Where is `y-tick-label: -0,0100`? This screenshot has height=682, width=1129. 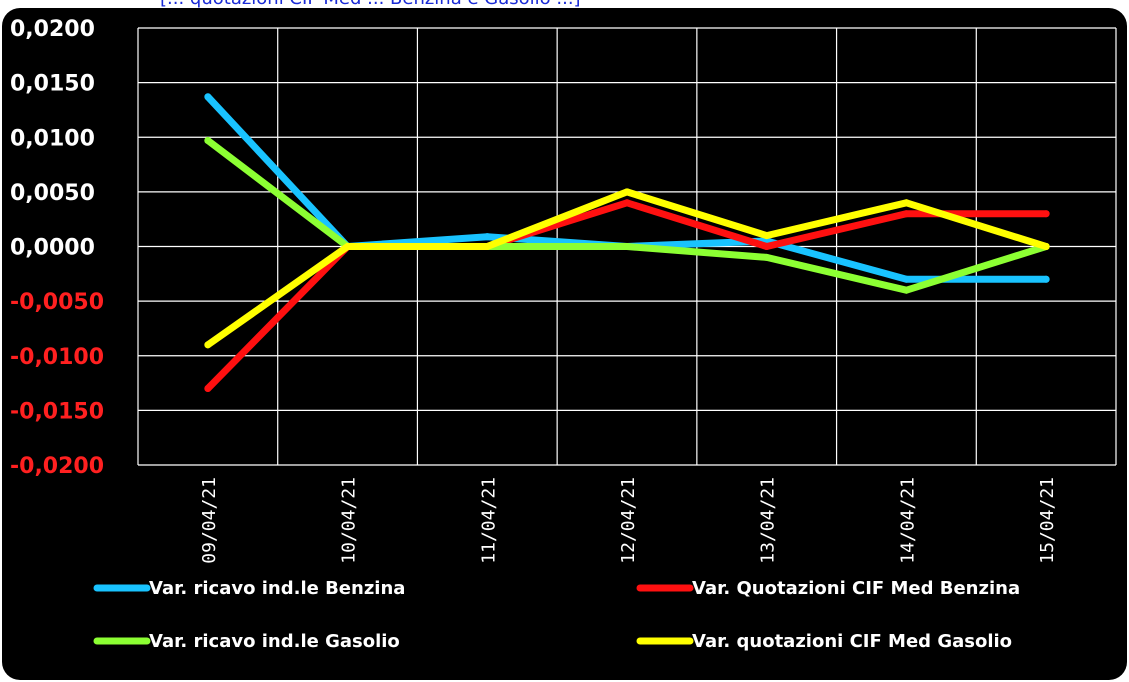 y-tick-label: -0,0100 is located at coordinates (57, 357).